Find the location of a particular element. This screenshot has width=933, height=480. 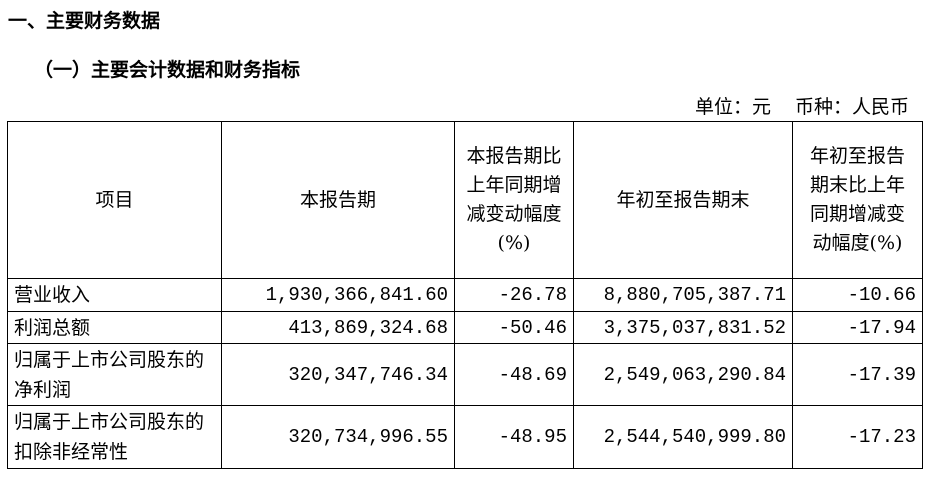

header-current-change: 本报告期比上年同期增减变动幅度(%) is located at coordinates (514, 200).